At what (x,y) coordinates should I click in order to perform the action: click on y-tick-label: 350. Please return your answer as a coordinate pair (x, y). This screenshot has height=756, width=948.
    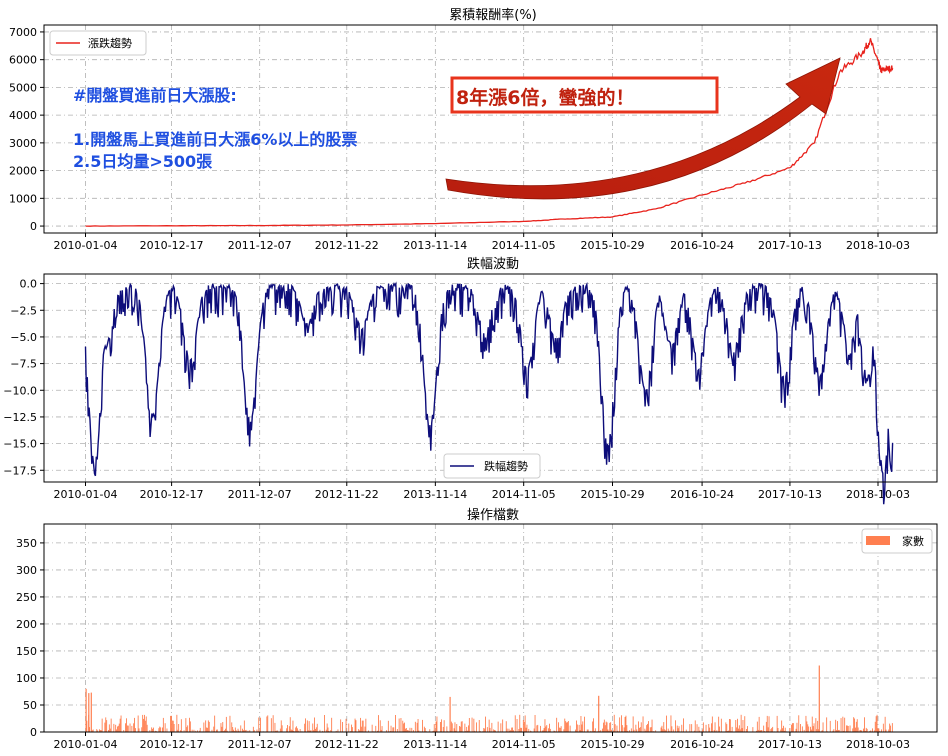
    Looking at the image, I should click on (26, 543).